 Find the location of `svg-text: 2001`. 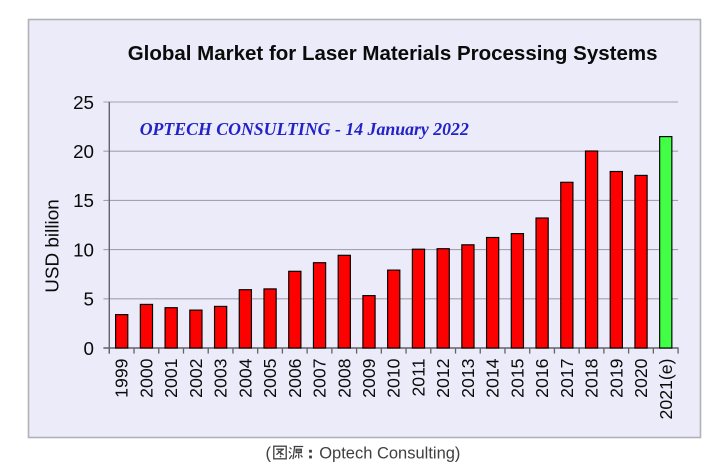

svg-text: 2001 is located at coordinates (171, 378).